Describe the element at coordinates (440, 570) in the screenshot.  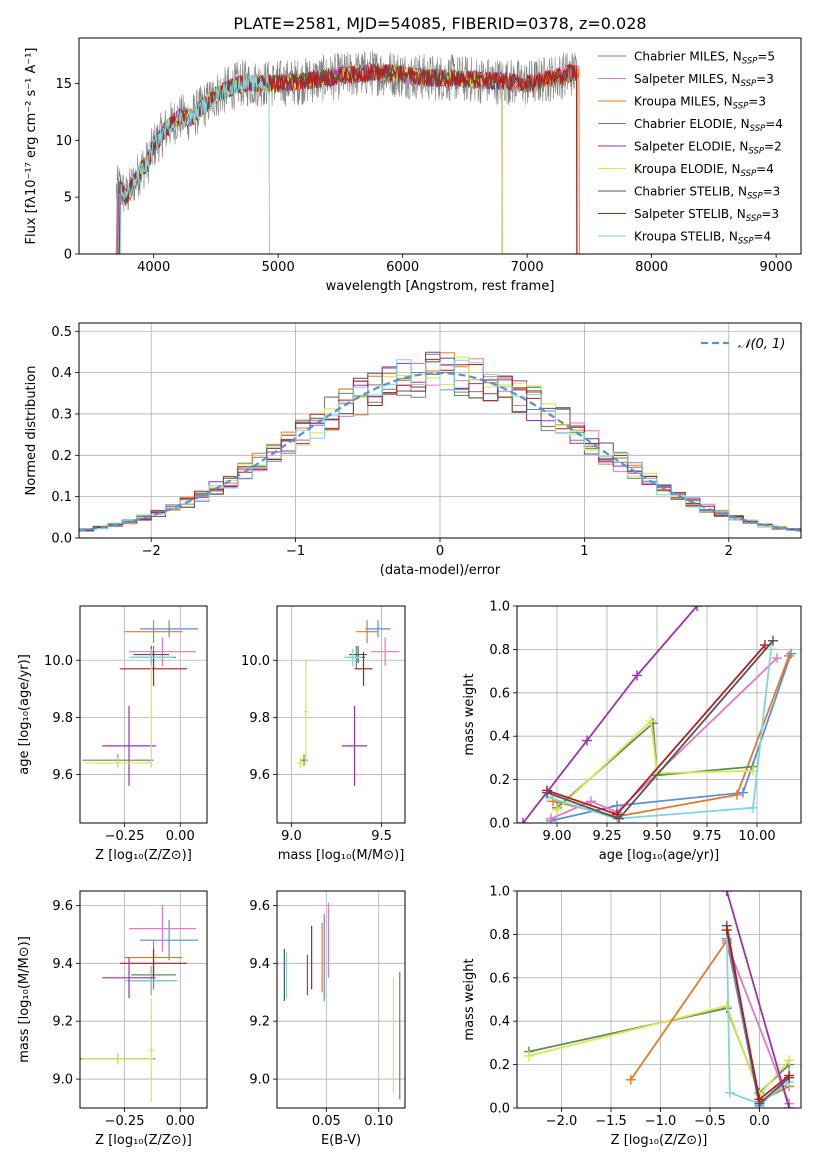
I see `x-axis-label: (data-model)/error` at that location.